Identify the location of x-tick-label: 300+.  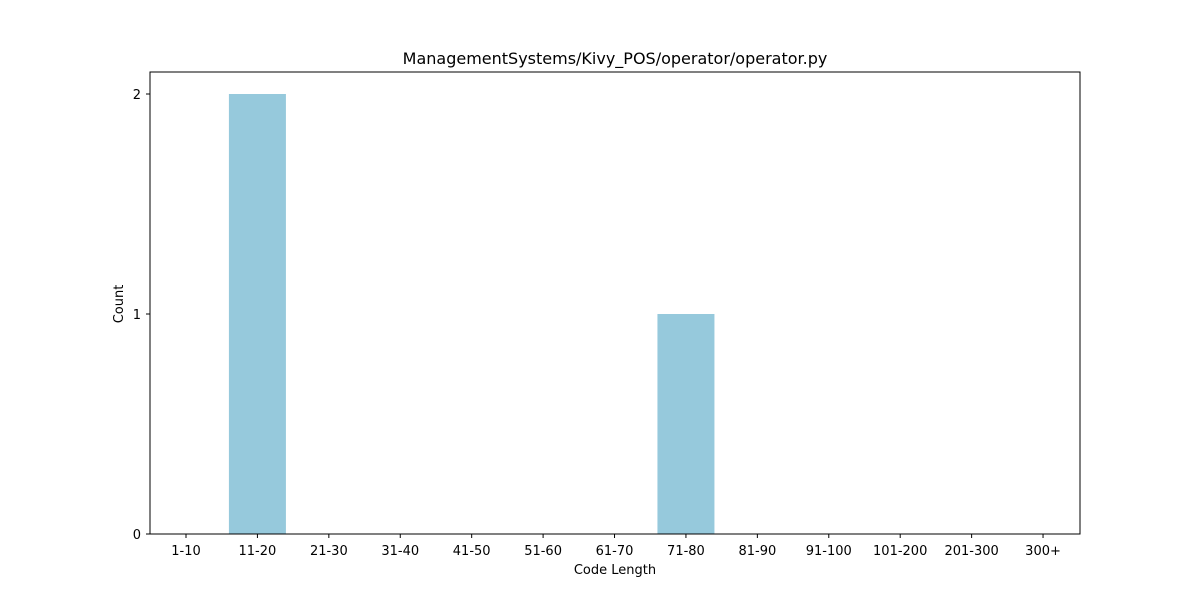
(1043, 551).